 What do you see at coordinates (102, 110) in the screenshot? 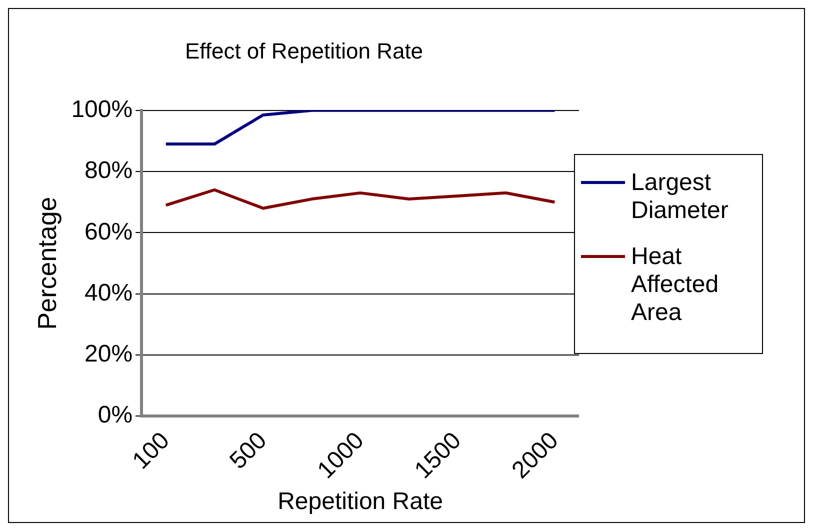
I see `y-tick-label: 100%` at bounding box center [102, 110].